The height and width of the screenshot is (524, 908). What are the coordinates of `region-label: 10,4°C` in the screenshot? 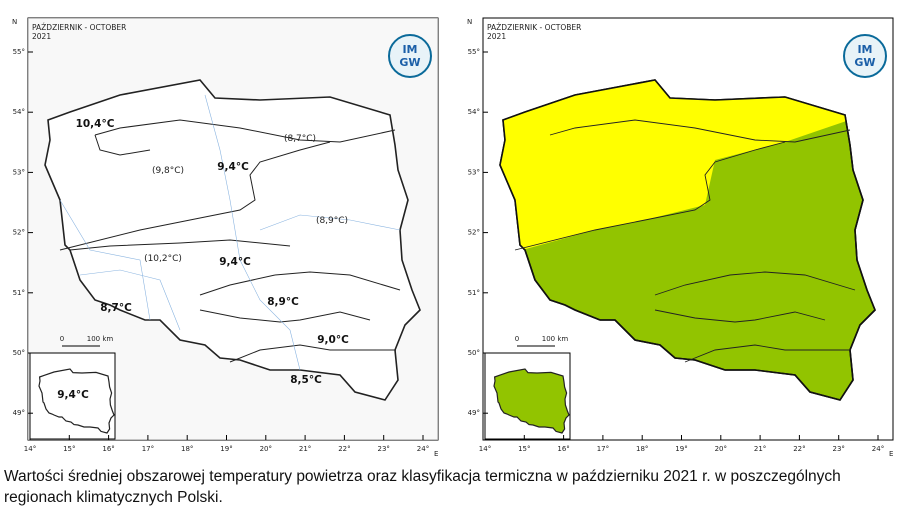 It's located at (95, 124).